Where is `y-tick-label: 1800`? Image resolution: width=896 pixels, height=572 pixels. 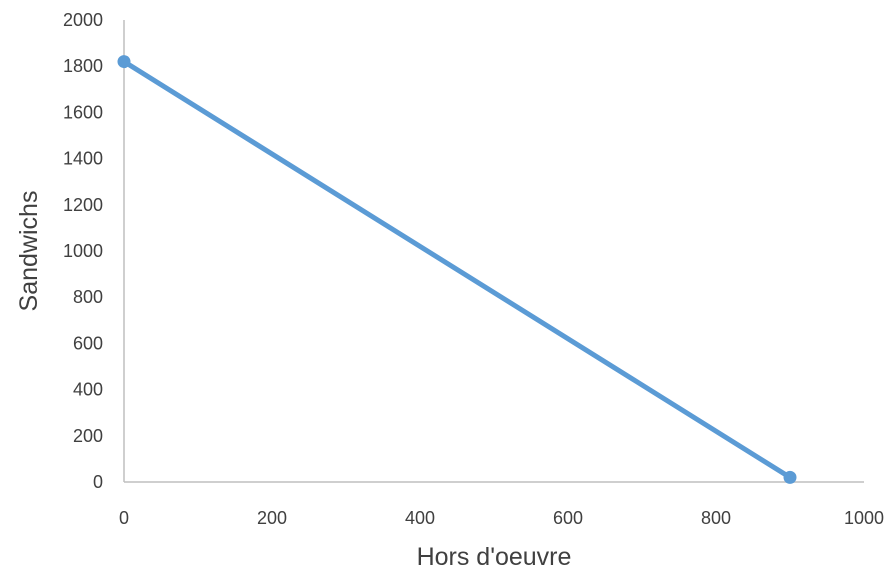
y-tick-label: 1800 is located at coordinates (83, 66).